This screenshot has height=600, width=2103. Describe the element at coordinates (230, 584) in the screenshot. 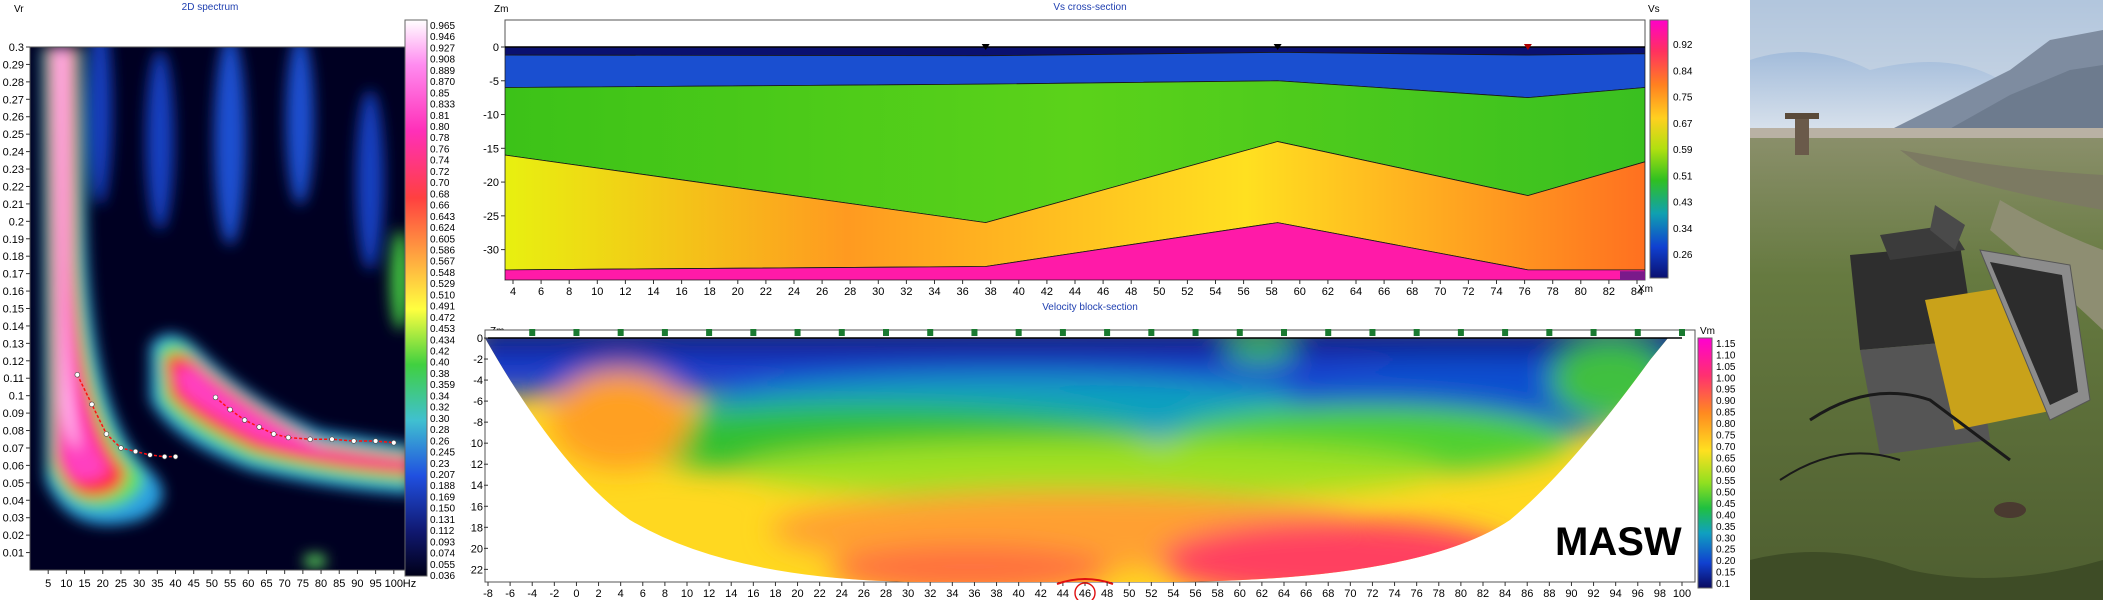

I see `spectrum-x-tick: 55` at that location.